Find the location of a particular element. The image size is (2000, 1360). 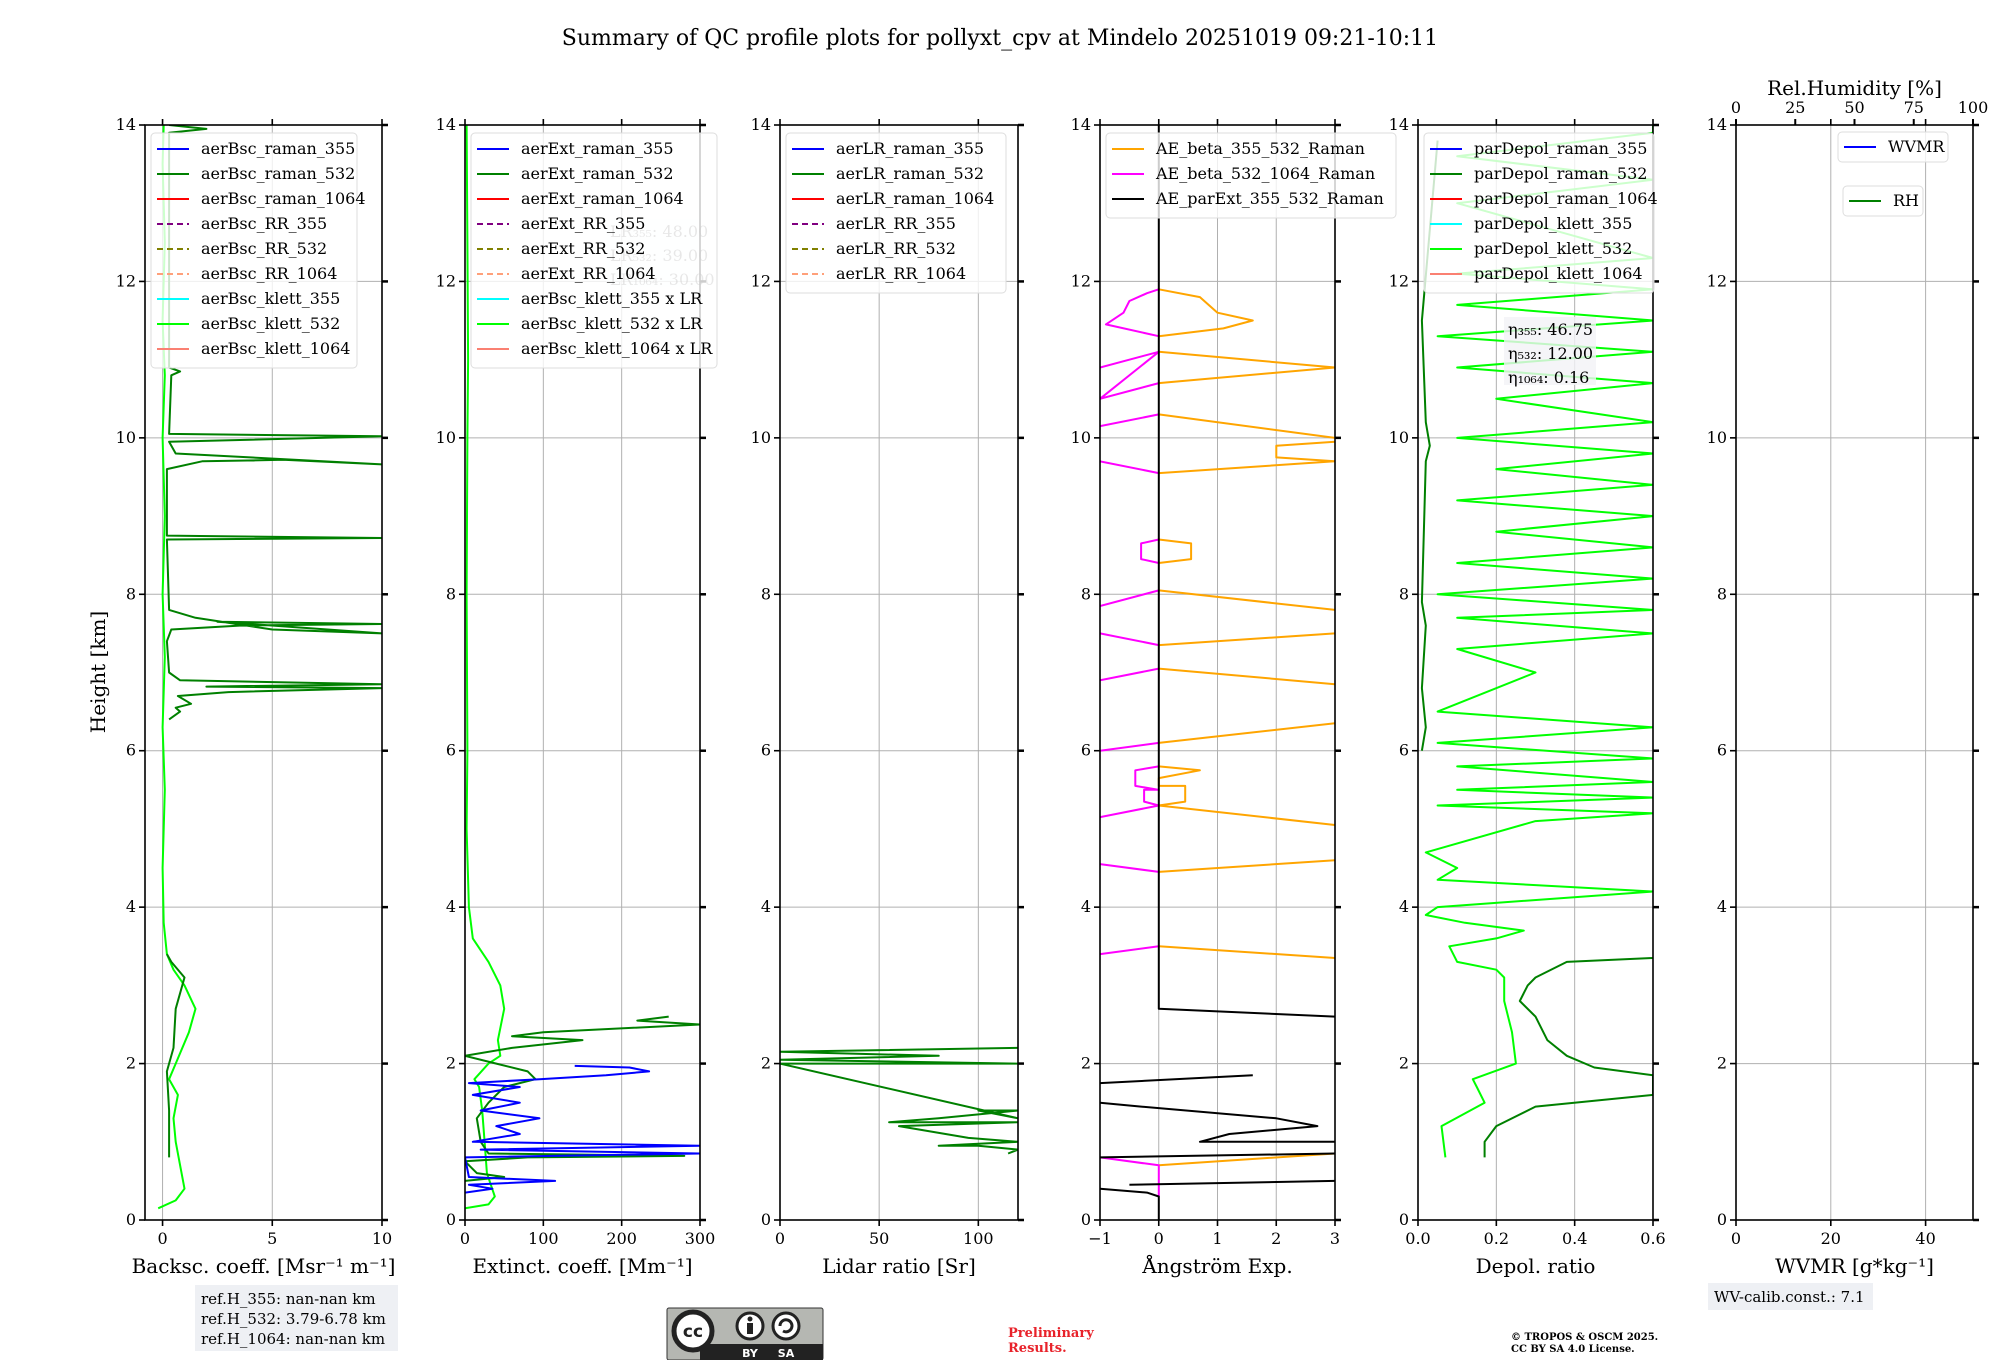

legend-label: aerExt_raman_355 is located at coordinates (597, 148).